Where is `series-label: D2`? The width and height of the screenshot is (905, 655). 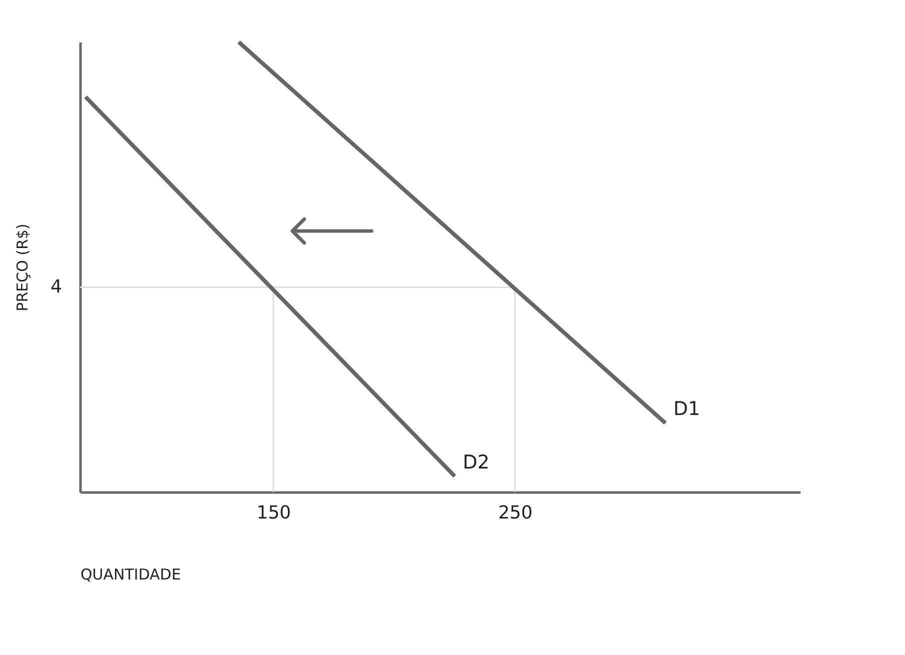
series-label: D2 is located at coordinates (476, 462).